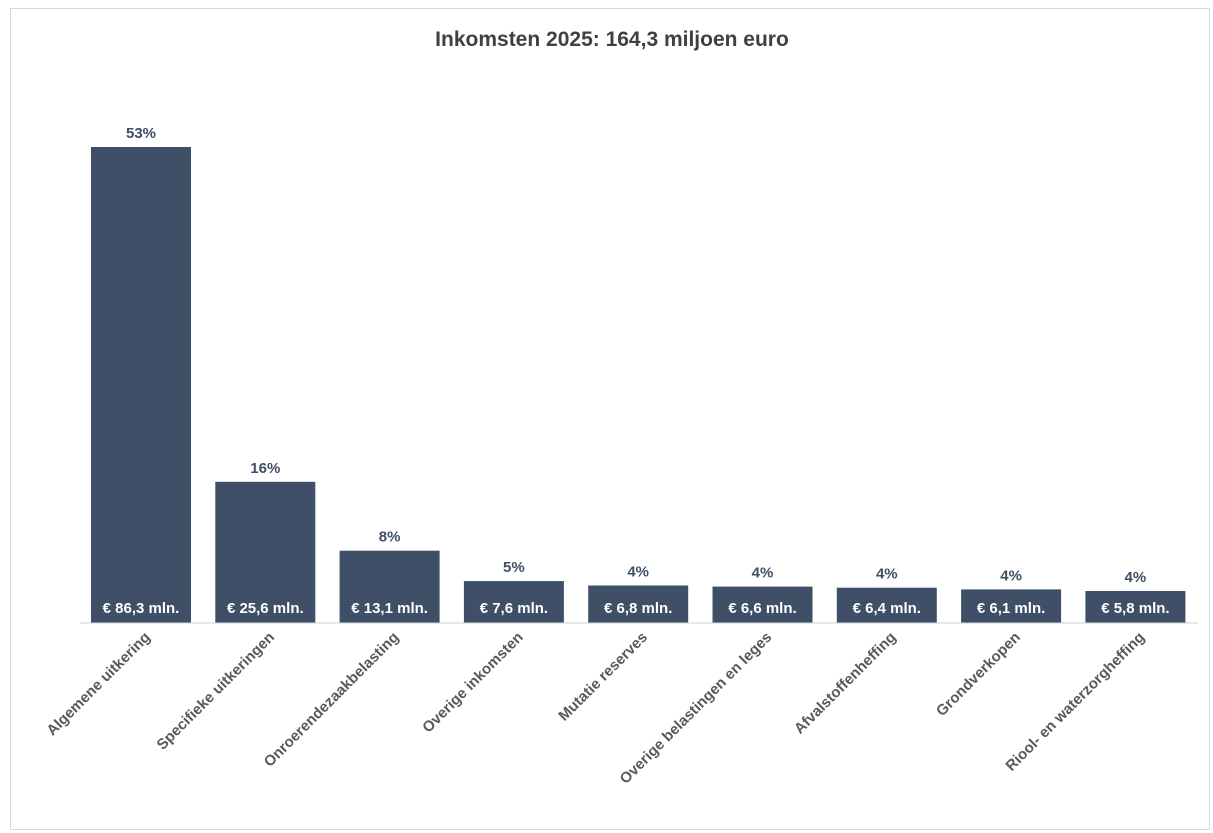 The image size is (1213, 833). I want to click on value-label-0: € 86,3 mln., so click(141, 608).